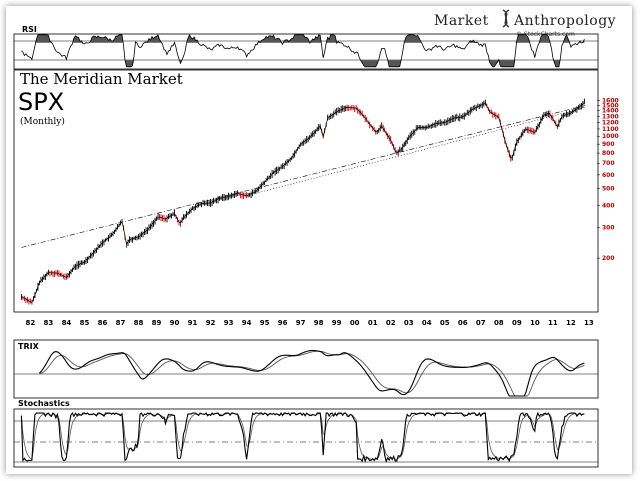 This screenshot has height=481, width=640. Describe the element at coordinates (608, 227) in the screenshot. I see `y-tick-label: 300` at that location.